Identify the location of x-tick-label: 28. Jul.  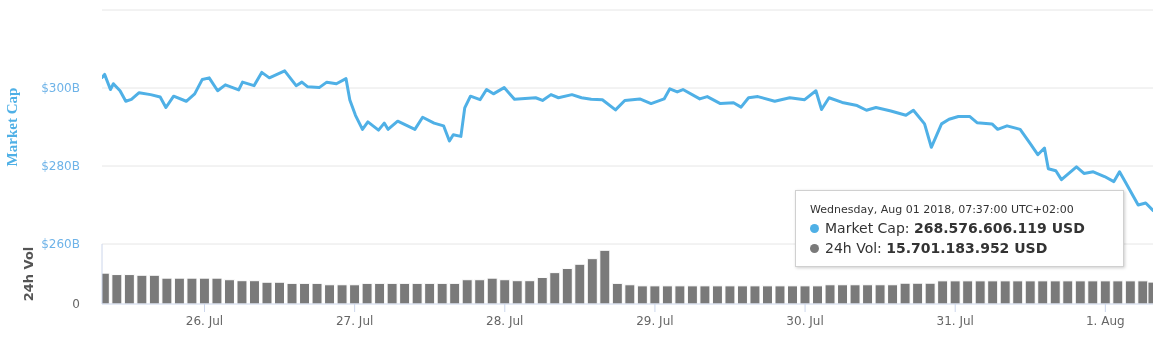
(505, 320).